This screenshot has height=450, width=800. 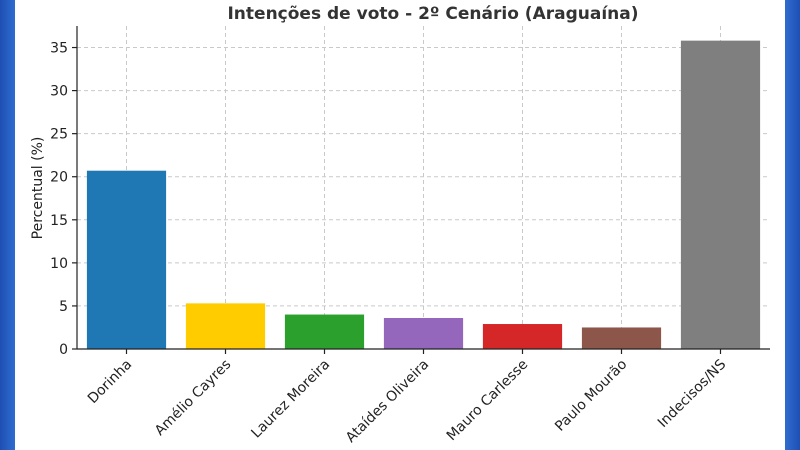 What do you see at coordinates (59, 92) in the screenshot?
I see `y-tick-label: 30` at bounding box center [59, 92].